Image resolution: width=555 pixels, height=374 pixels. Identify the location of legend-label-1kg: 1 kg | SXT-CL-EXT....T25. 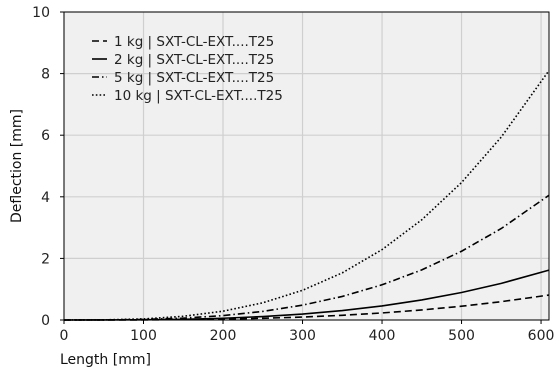
(194, 42).